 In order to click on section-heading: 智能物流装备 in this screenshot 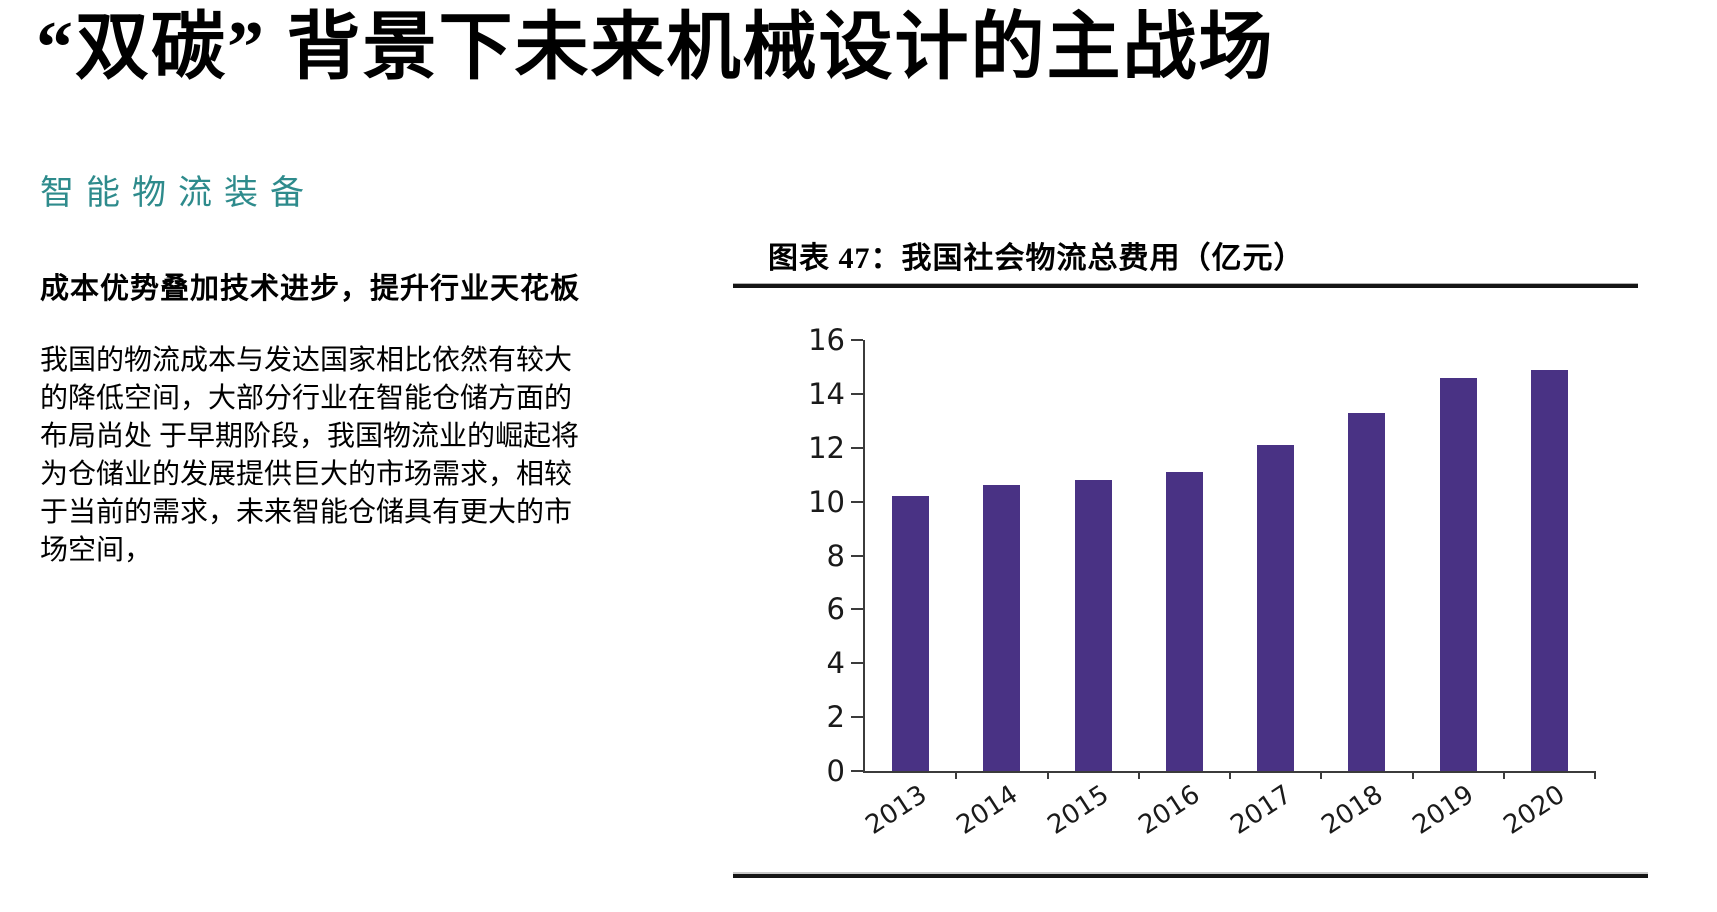, I will do `click(178, 193)`.